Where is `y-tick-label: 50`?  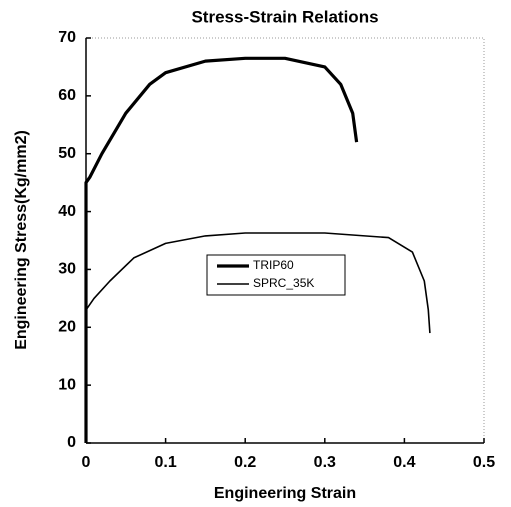 y-tick-label: 50 is located at coordinates (67, 153).